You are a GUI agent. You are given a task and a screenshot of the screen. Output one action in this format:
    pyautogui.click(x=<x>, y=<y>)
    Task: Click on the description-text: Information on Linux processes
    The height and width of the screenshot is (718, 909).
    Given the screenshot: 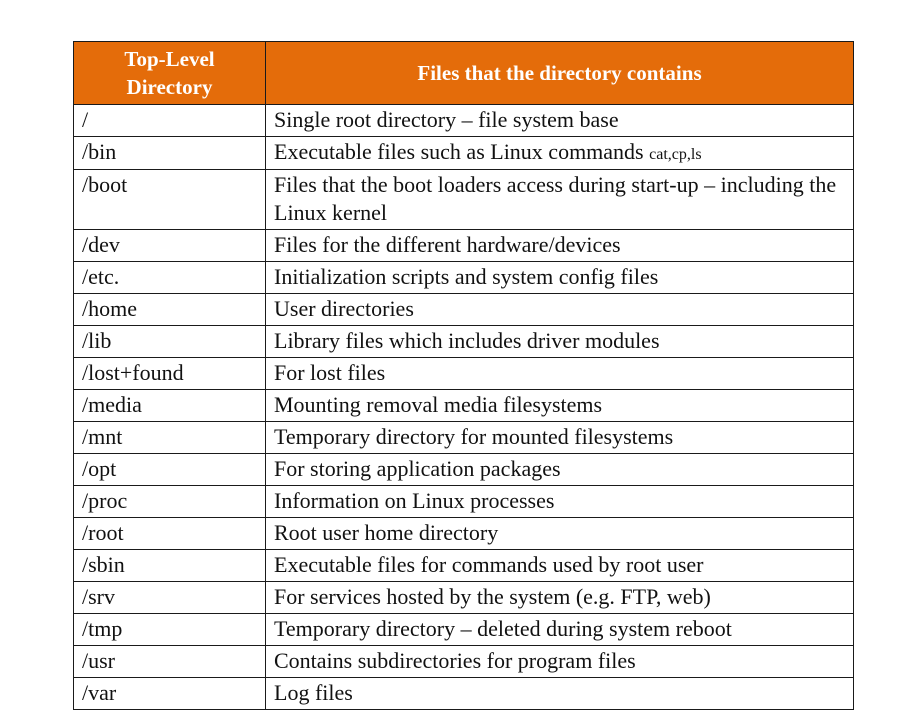 What is the action you would take?
    pyautogui.click(x=414, y=500)
    